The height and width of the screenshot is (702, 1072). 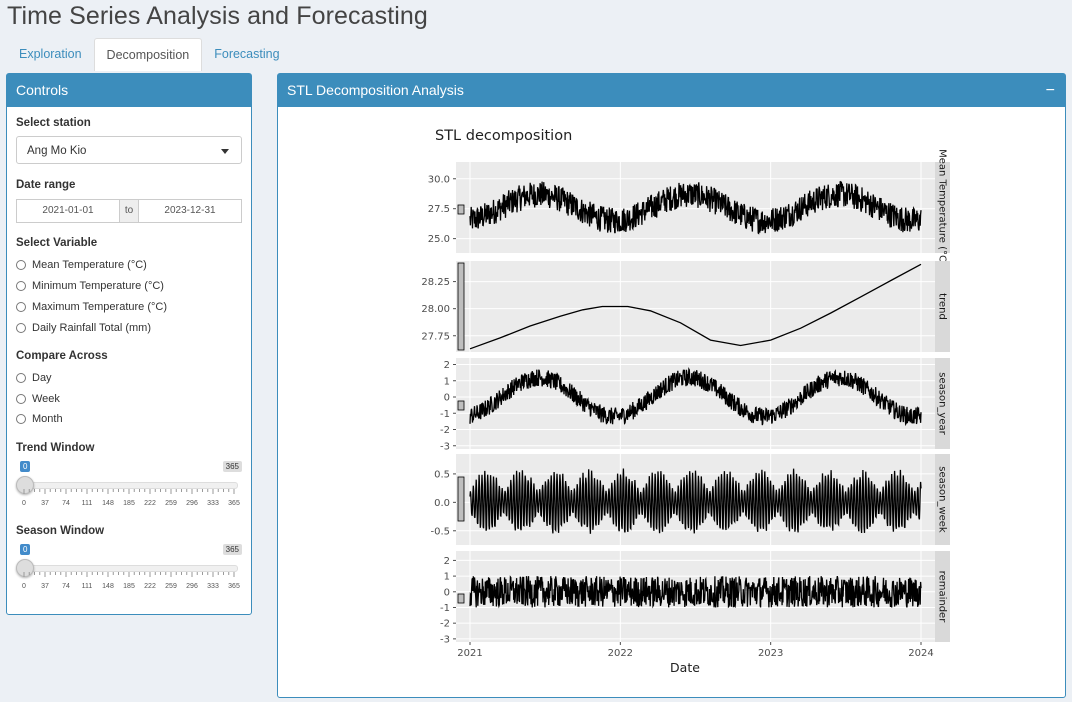 I want to click on controls-header: Controls, so click(x=129, y=90).